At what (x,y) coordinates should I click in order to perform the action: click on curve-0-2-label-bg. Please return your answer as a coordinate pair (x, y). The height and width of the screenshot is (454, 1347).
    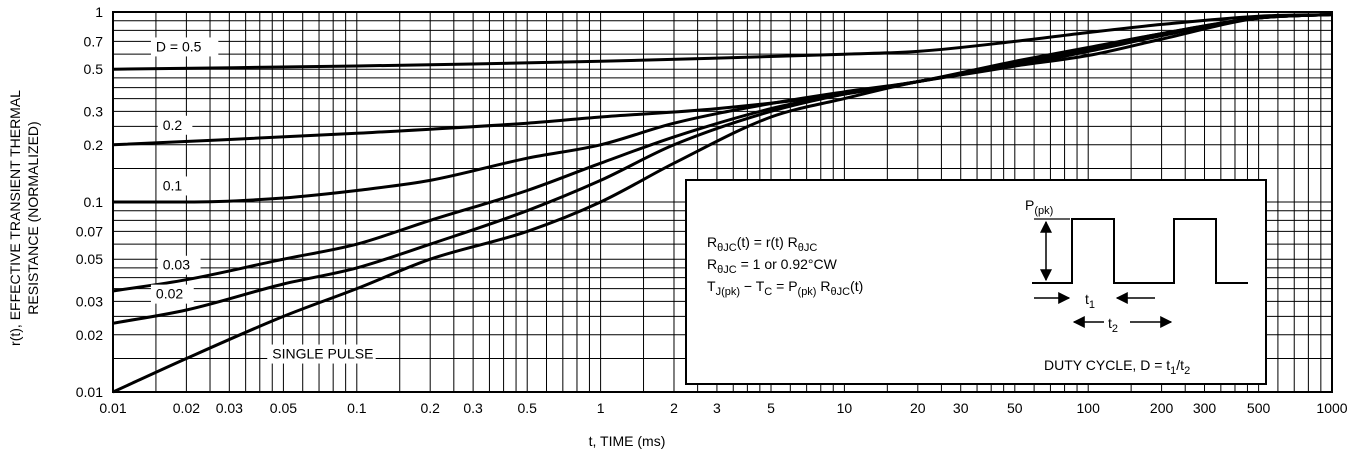
    Looking at the image, I should click on (175, 125).